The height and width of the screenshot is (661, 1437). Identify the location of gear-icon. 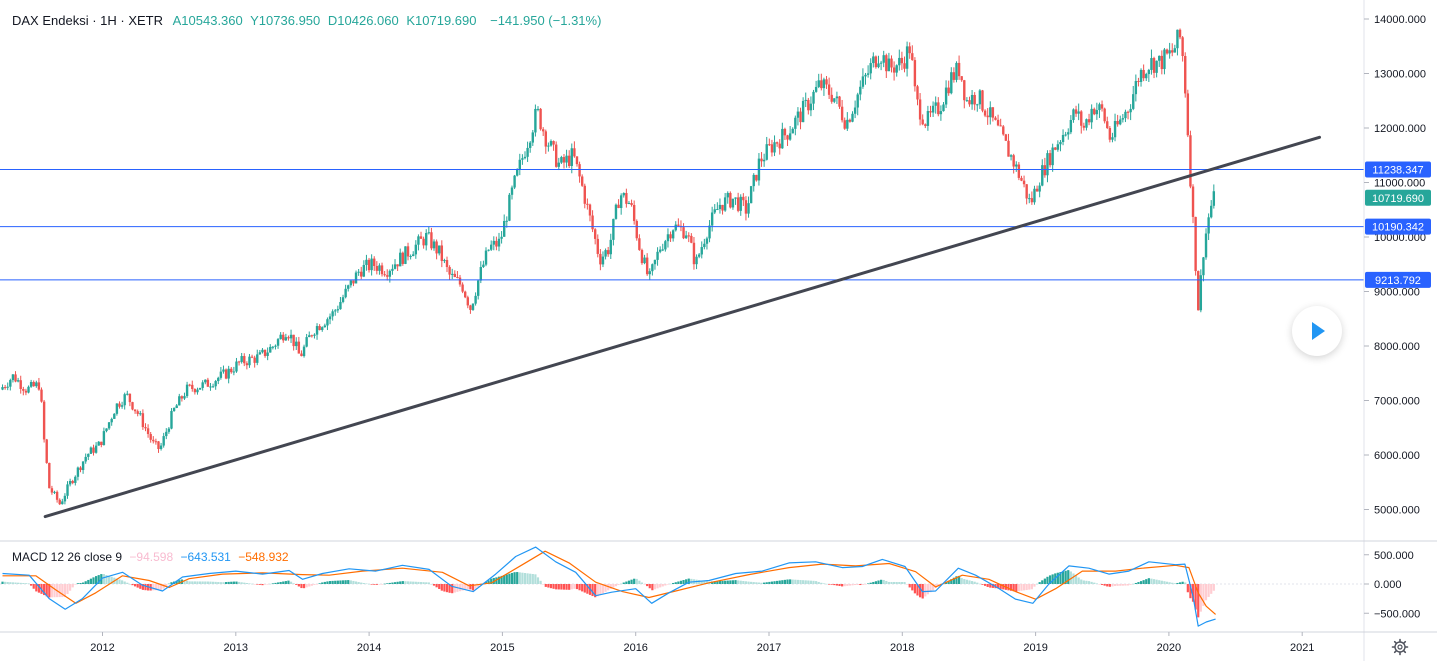
(1400, 647).